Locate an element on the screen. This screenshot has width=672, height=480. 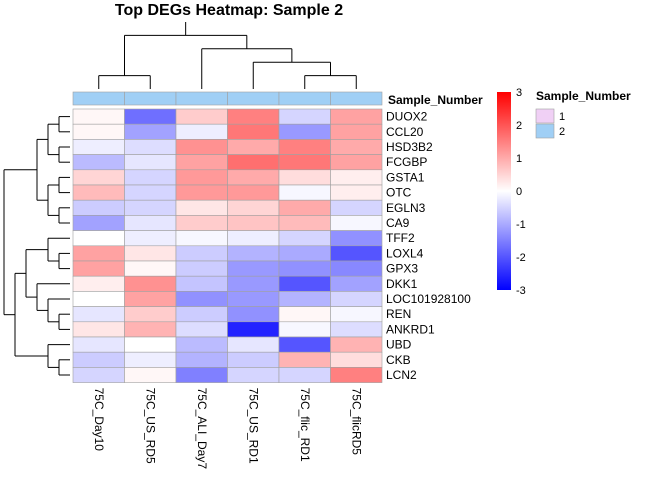
column-dendrogram is located at coordinates (227, 55).